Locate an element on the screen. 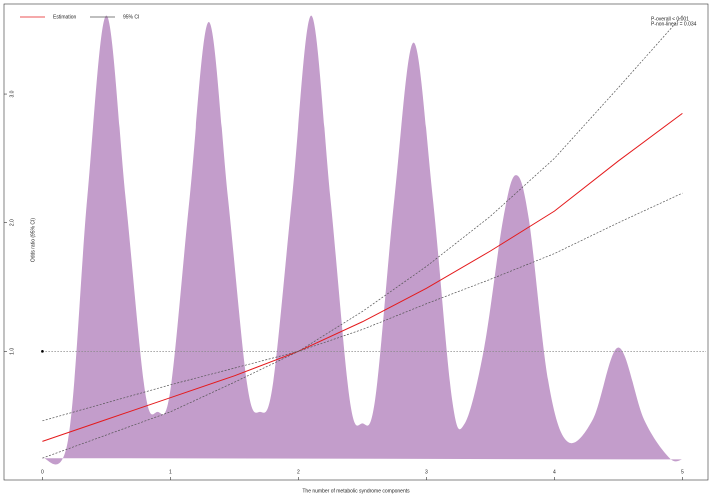  x-tick-label: 5 is located at coordinates (682, 472).